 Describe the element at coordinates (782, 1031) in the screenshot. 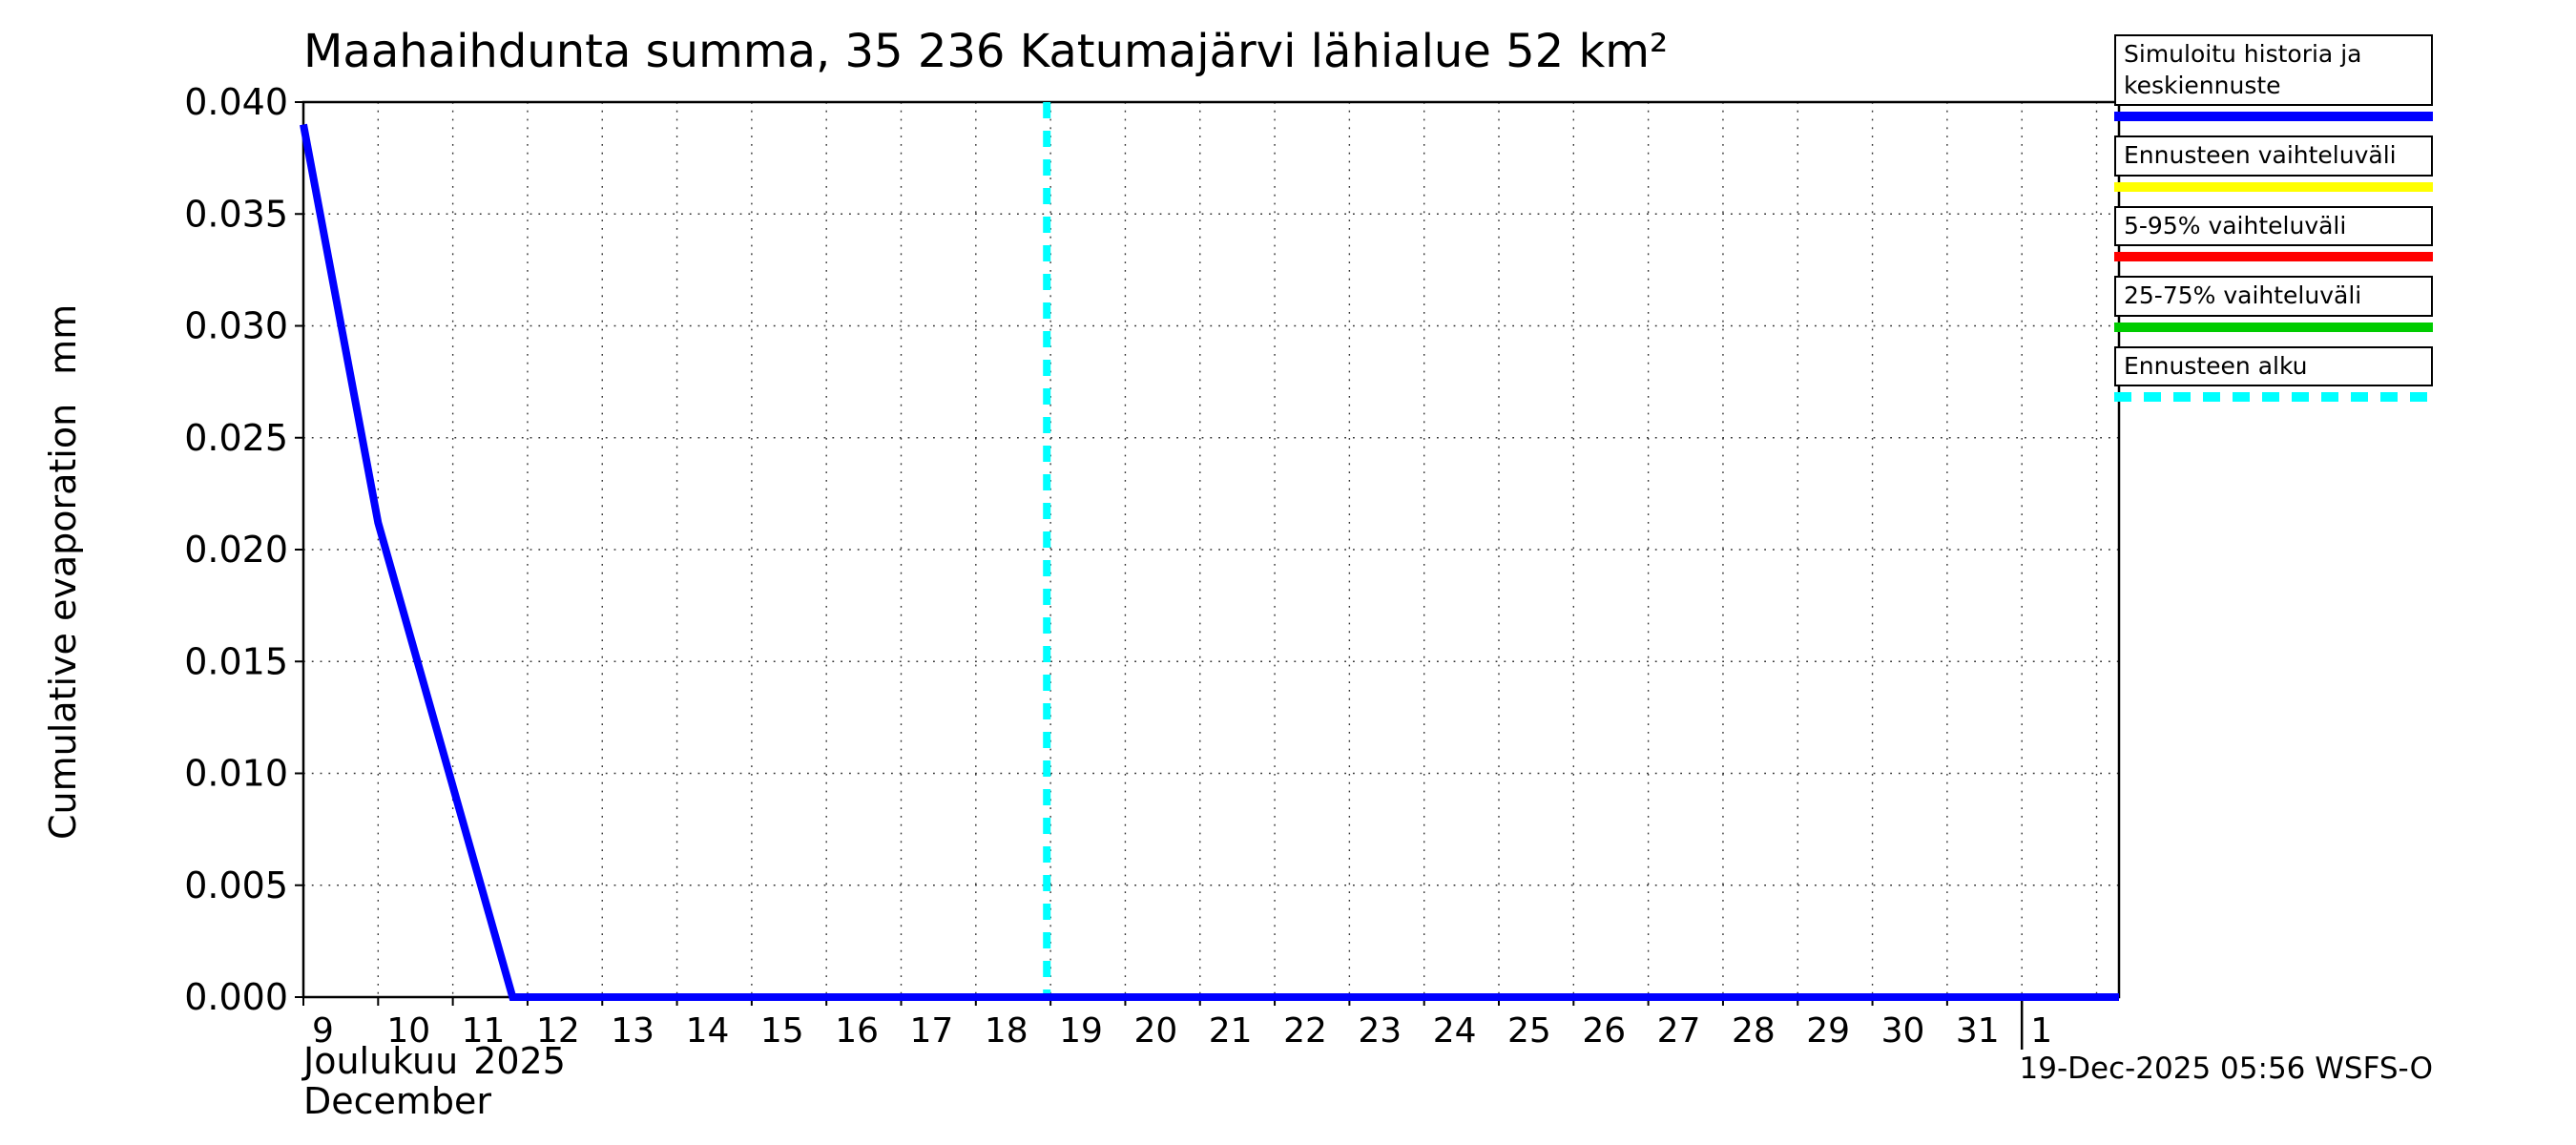

I see `x-tick-label: 15` at that location.